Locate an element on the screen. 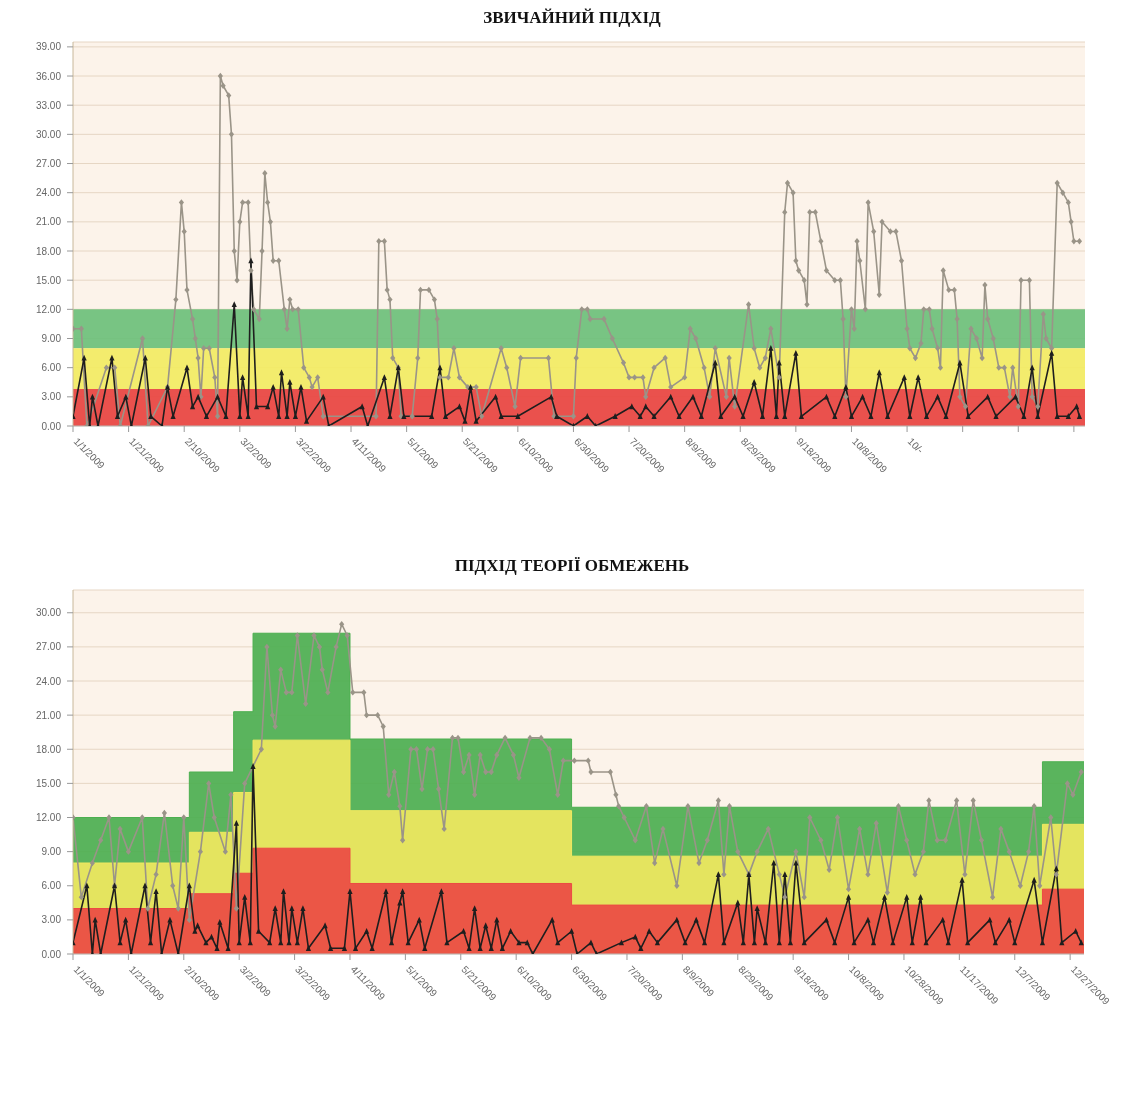  chart-title: ЗВИЧАЙНИЙ ПІДХІД is located at coordinates (572, 18).